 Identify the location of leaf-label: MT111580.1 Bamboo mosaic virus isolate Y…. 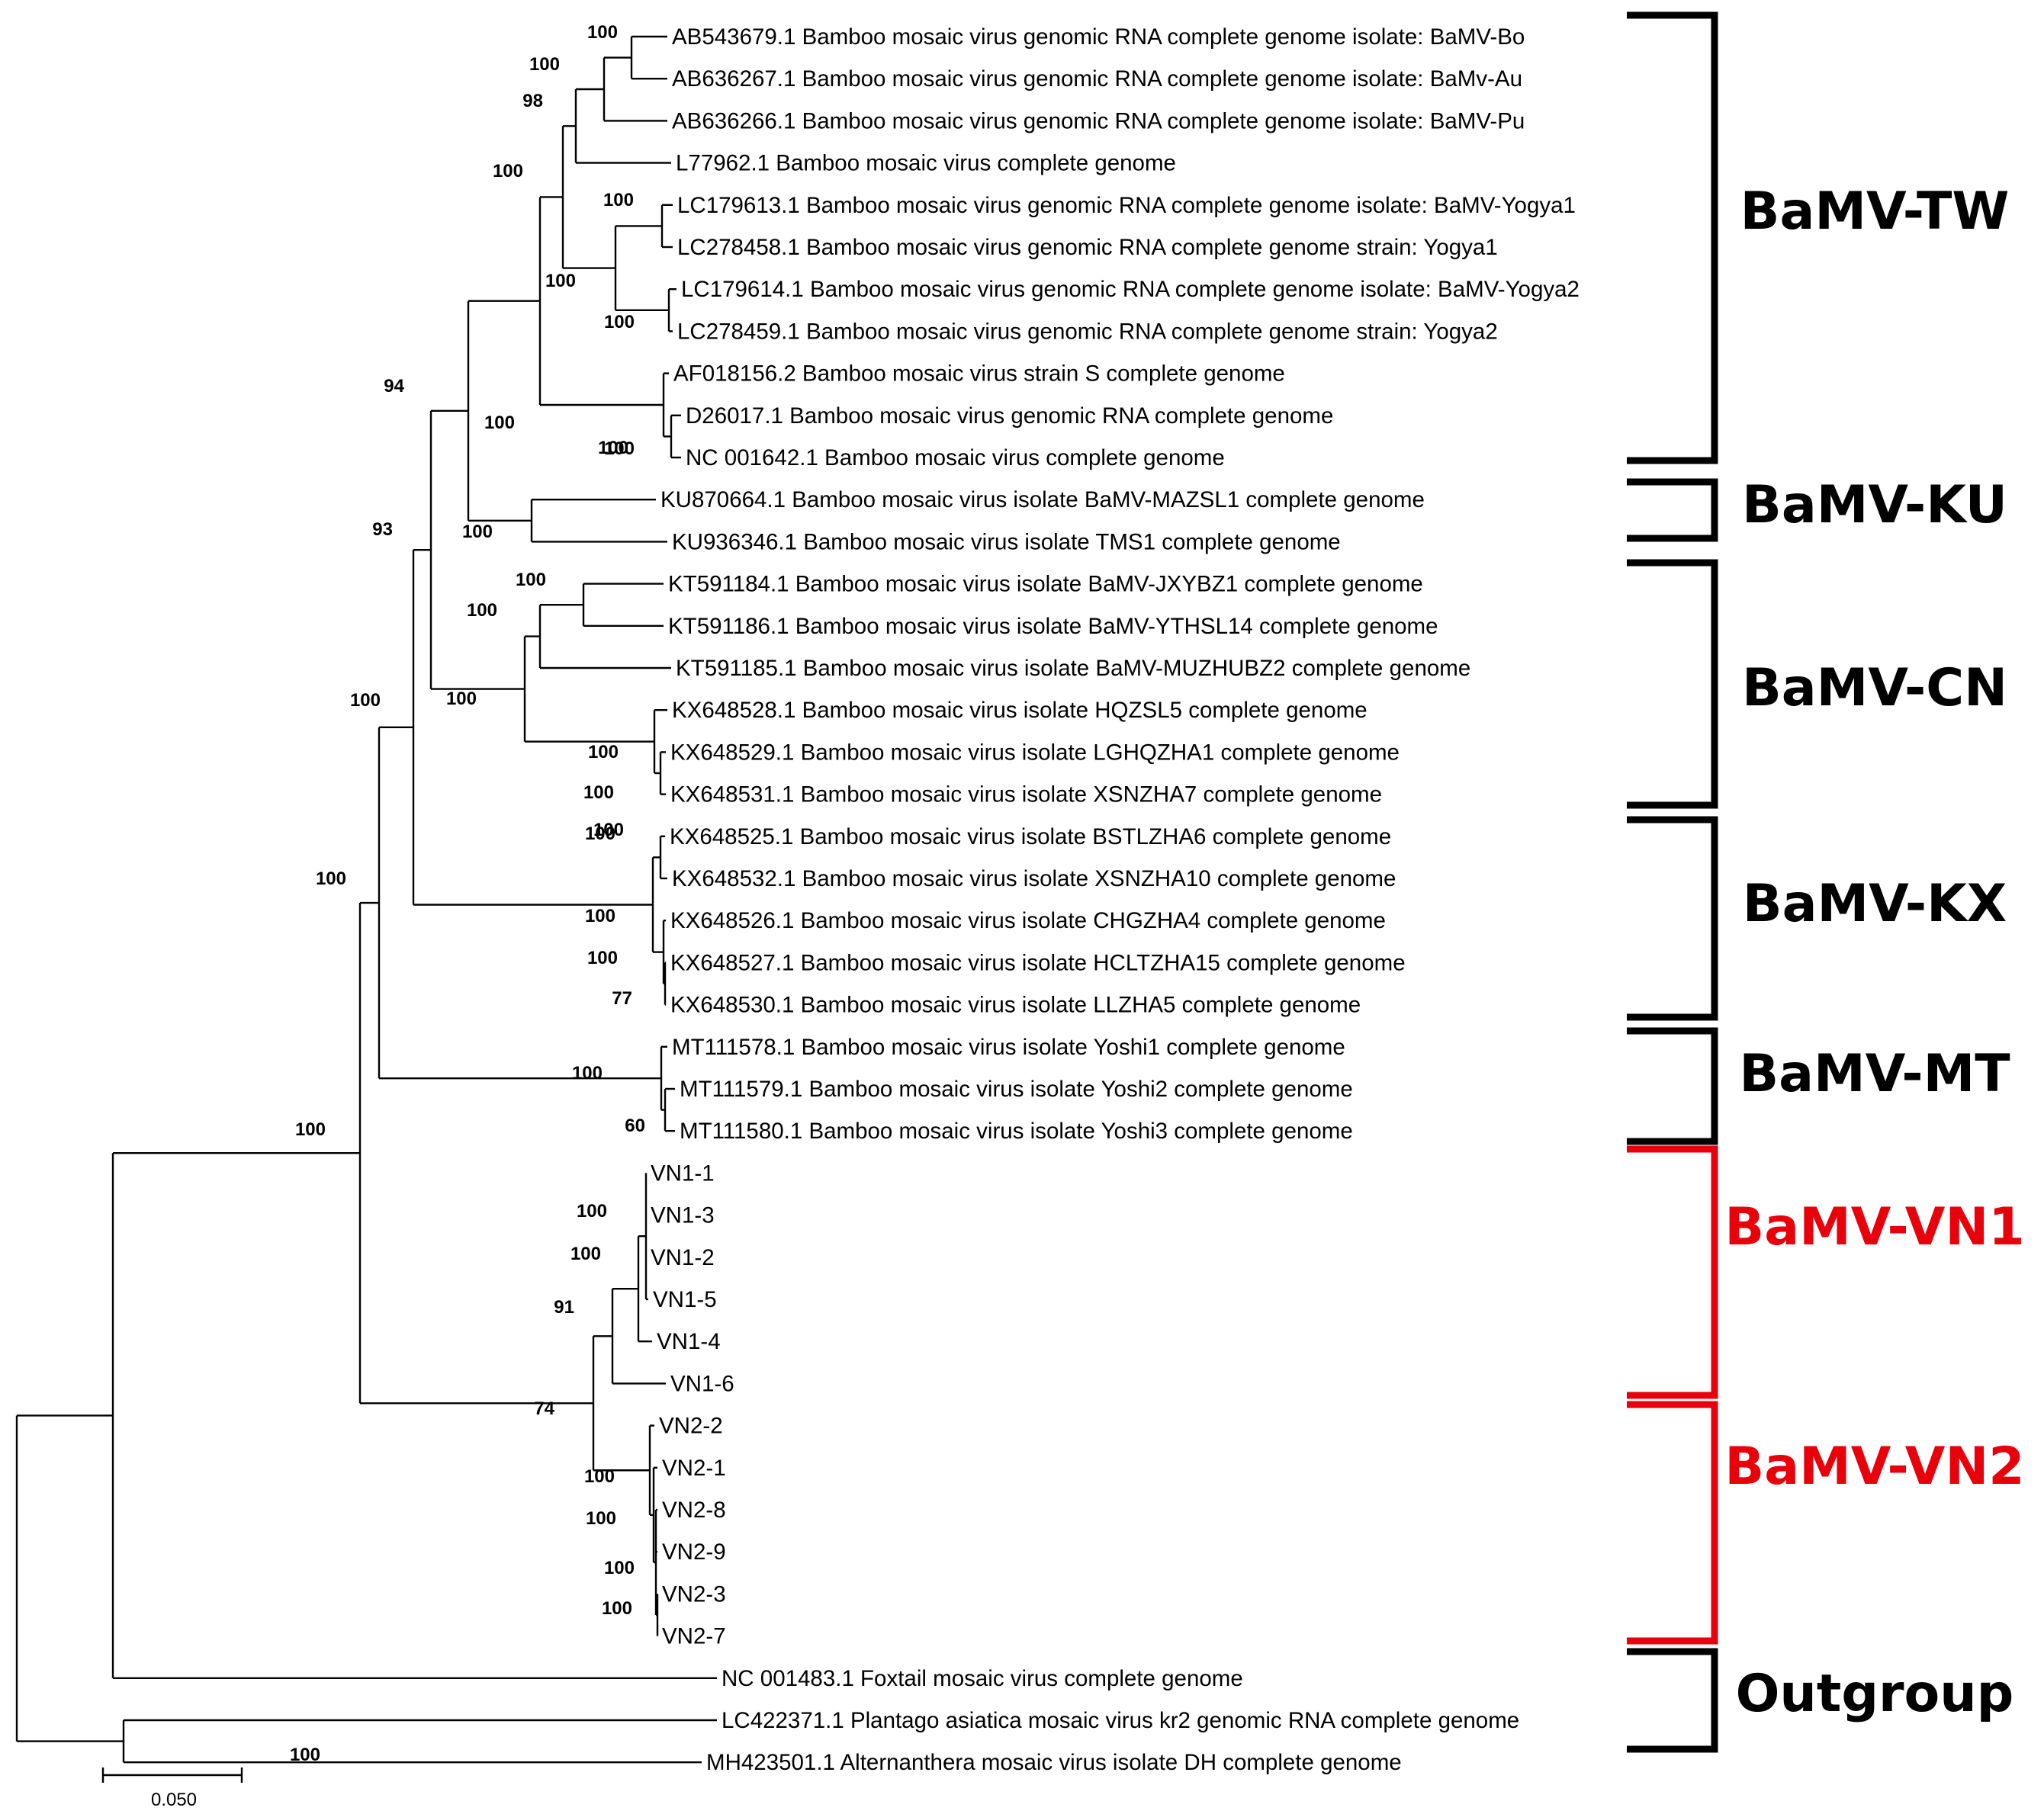
(1017, 1131).